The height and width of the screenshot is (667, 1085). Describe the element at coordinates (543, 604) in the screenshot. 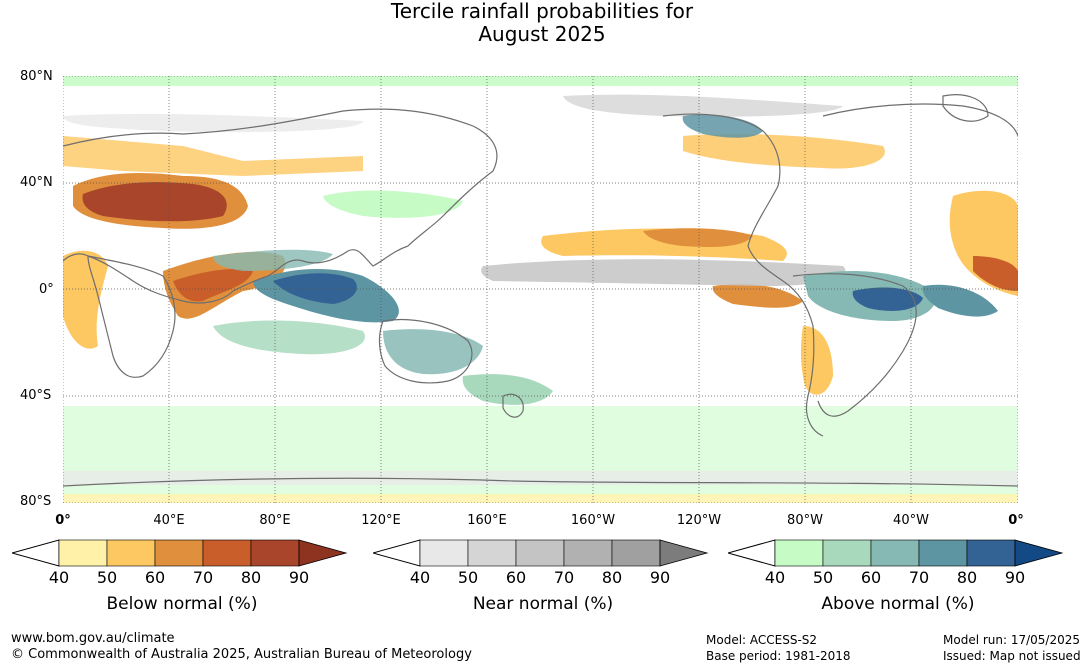

I see `legend-title-near-normal: Near normal (%)` at that location.